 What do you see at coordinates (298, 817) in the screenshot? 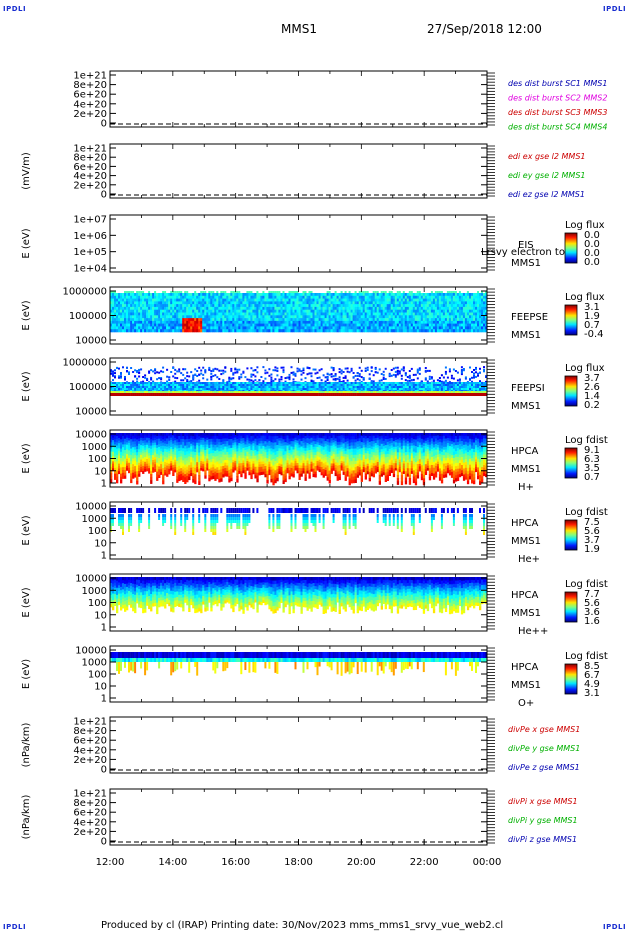
I see `panel-11-frame` at bounding box center [298, 817].